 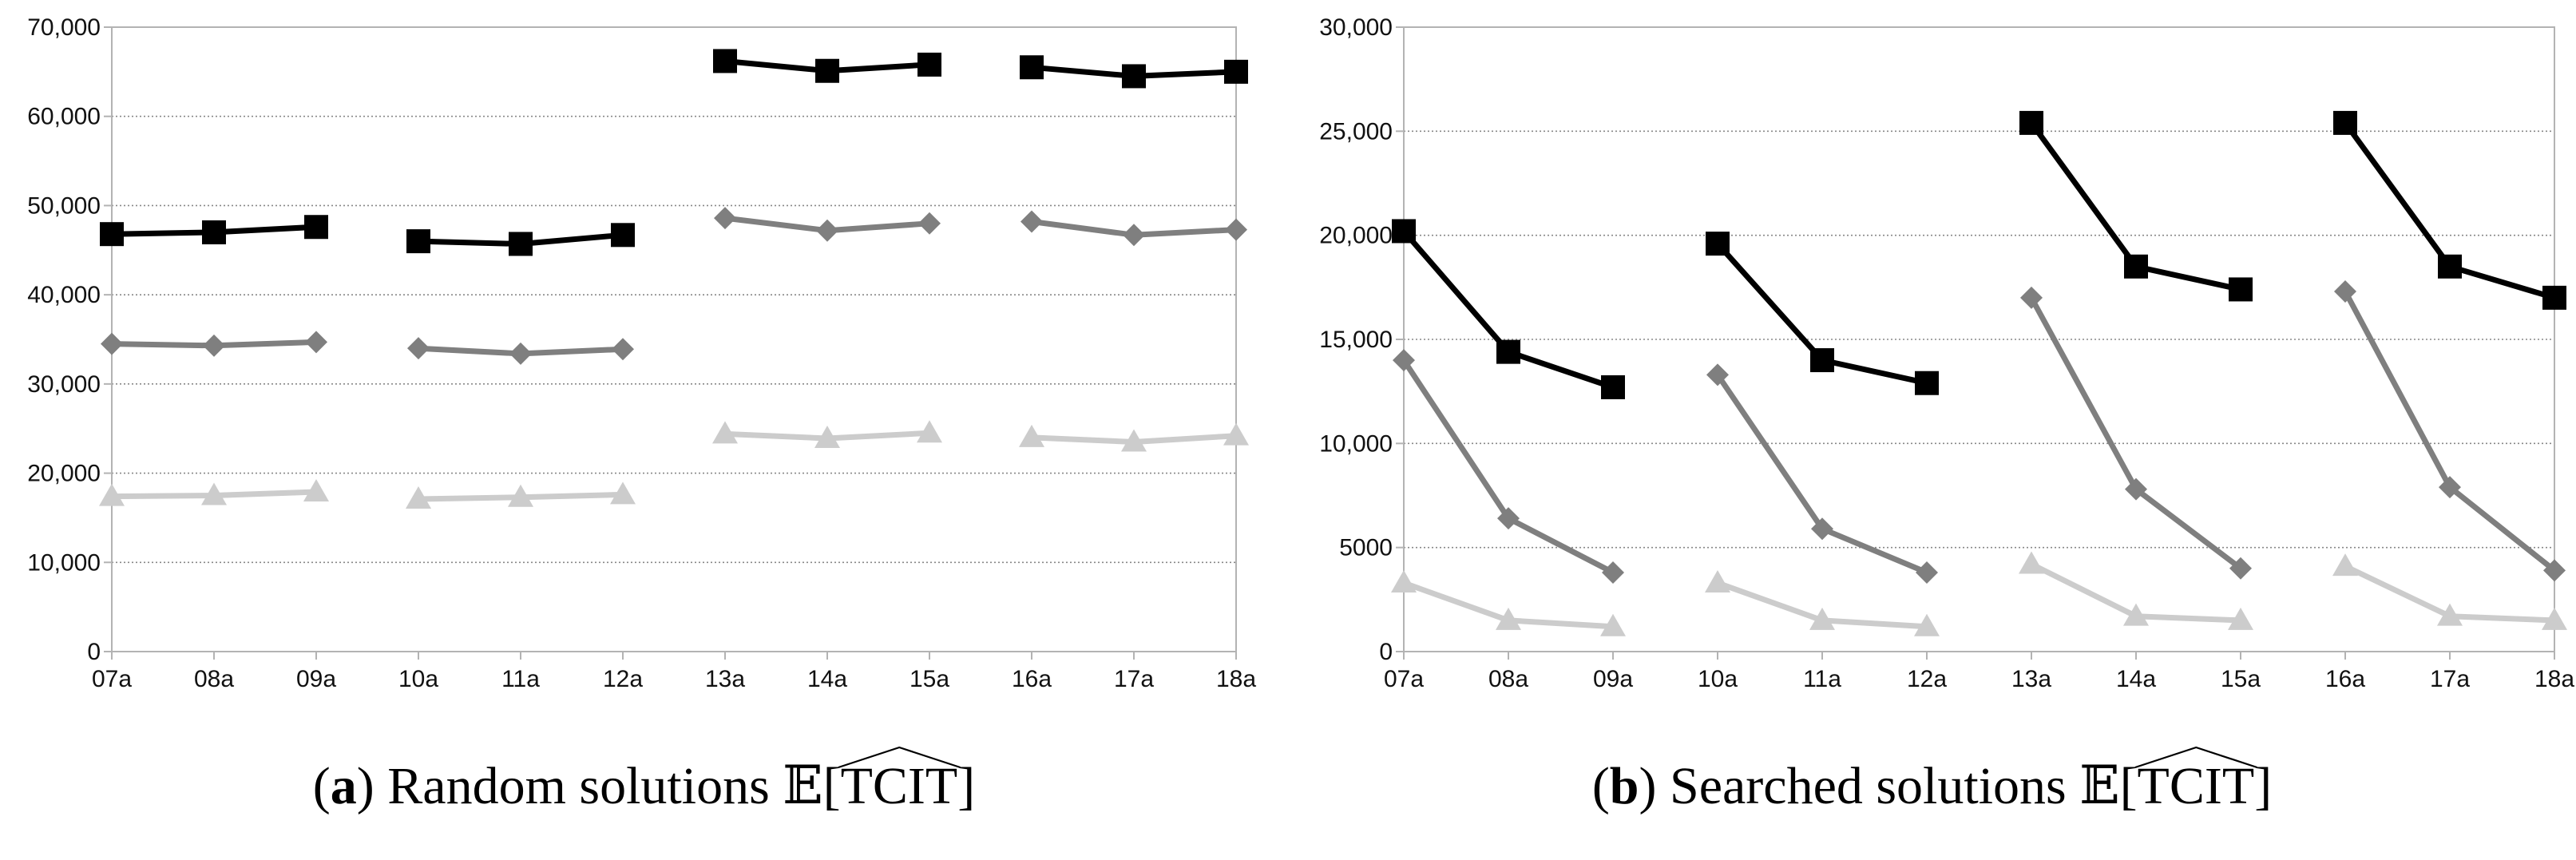 I want to click on y-tick-label: 60,000, so click(x=64, y=117).